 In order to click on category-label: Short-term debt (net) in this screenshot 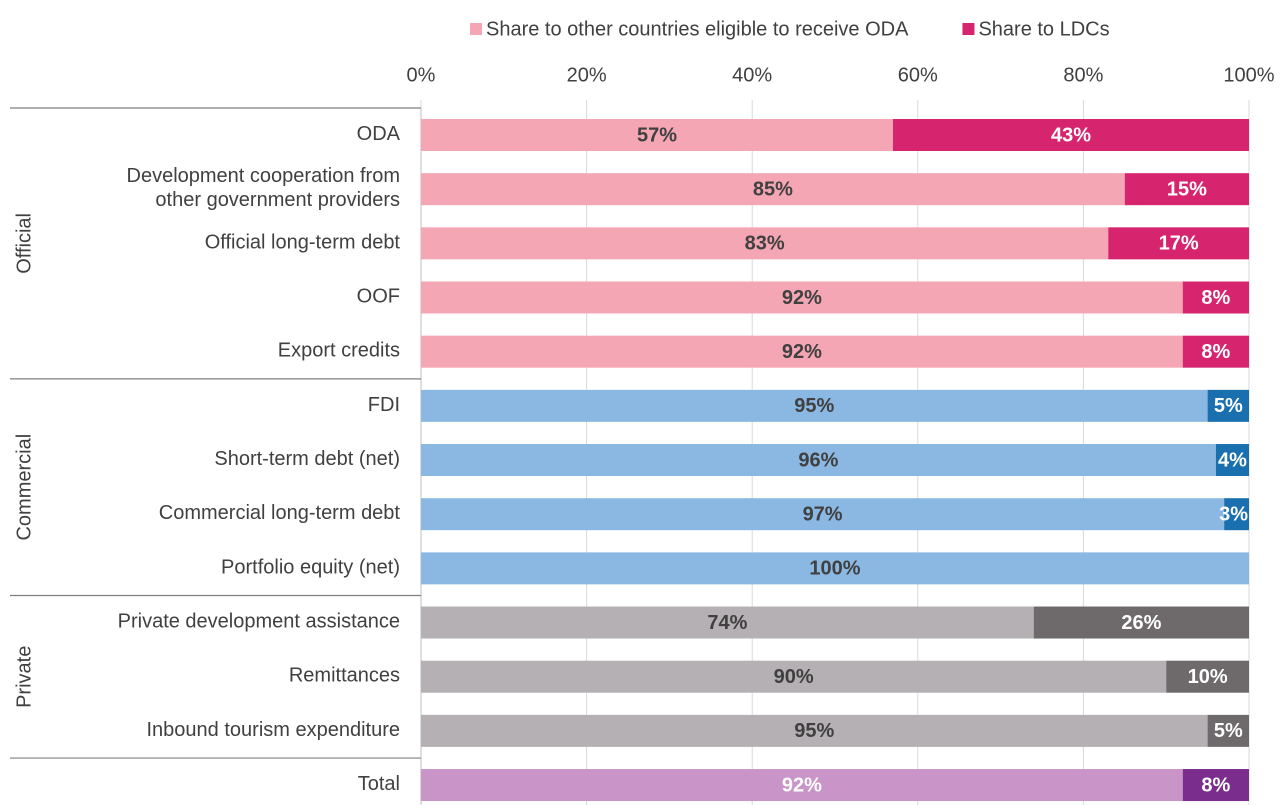, I will do `click(307, 459)`.